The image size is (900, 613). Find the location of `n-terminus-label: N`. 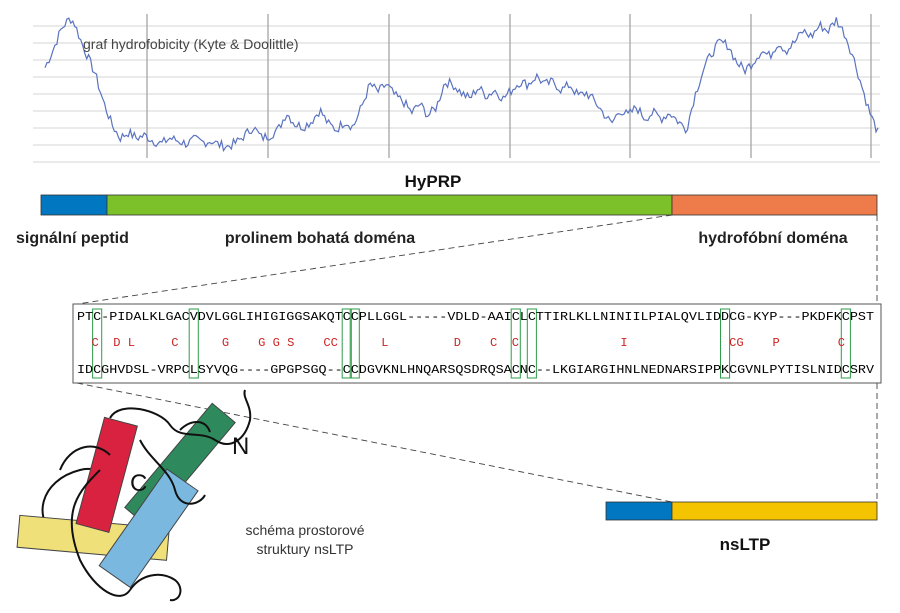

n-terminus-label: N is located at coordinates (240, 446).